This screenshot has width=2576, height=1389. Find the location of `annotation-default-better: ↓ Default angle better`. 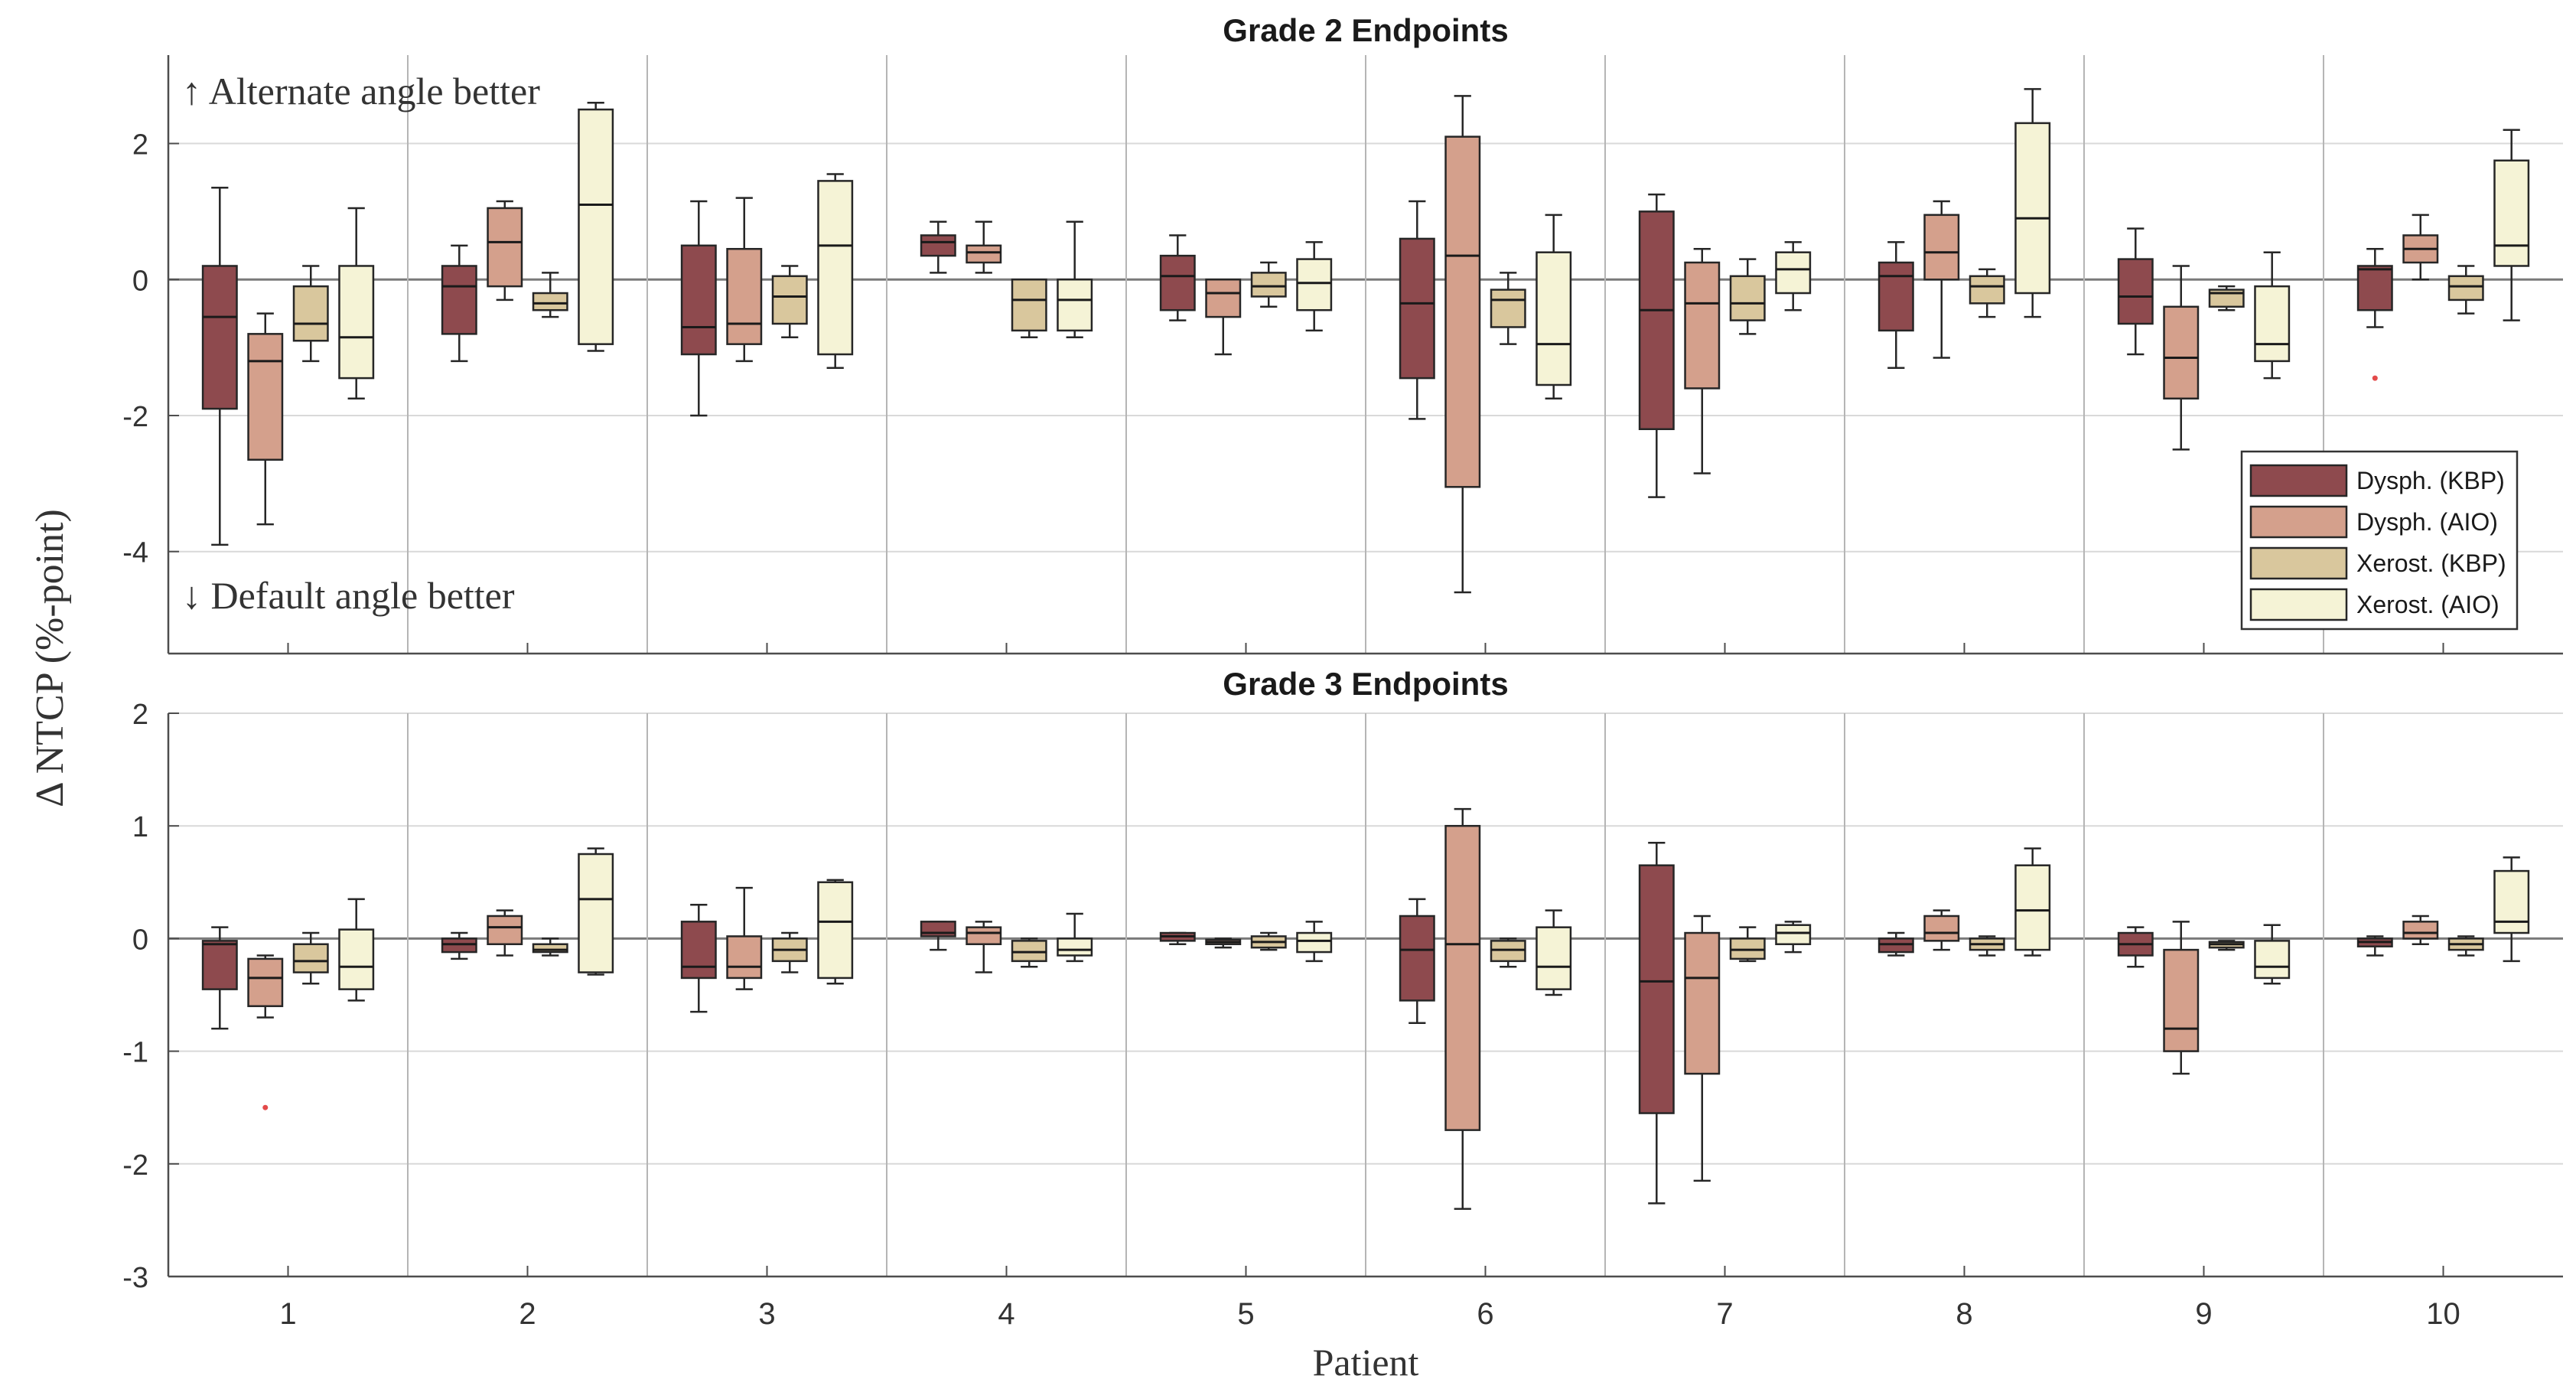

annotation-default-better: ↓ Default angle better is located at coordinates (349, 595).